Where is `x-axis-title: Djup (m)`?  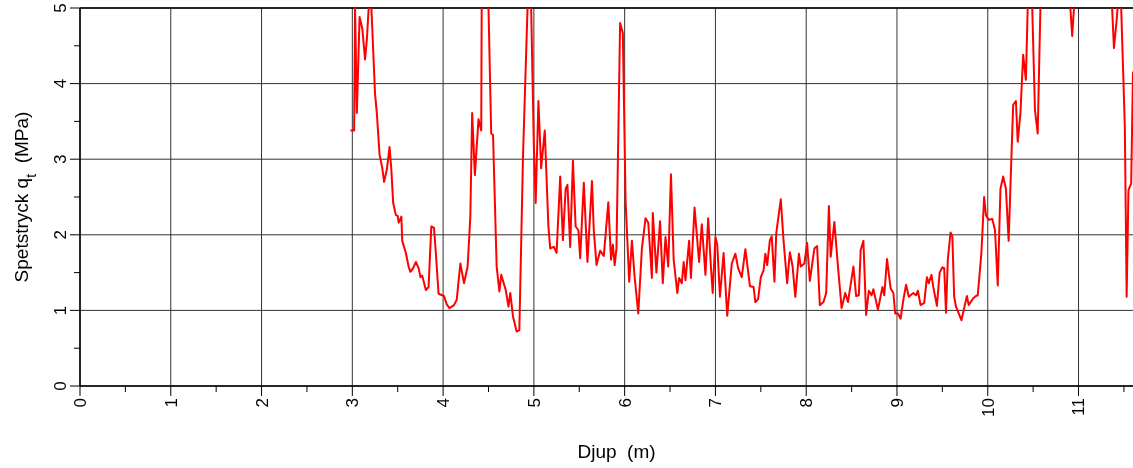 x-axis-title: Djup (m) is located at coordinates (616, 451).